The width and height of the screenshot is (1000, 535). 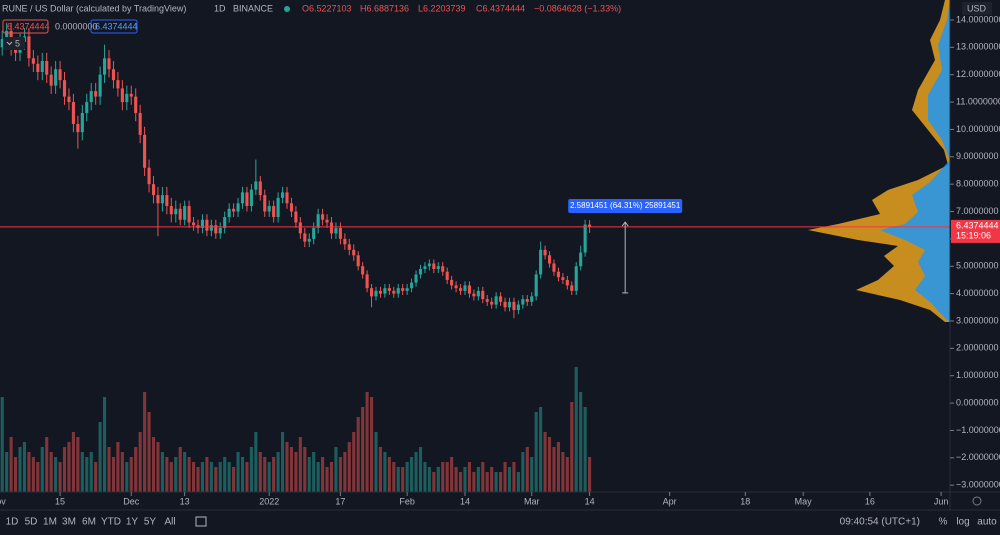 What do you see at coordinates (977, 348) in the screenshot?
I see `y-tick-label: 2.0000000` at bounding box center [977, 348].